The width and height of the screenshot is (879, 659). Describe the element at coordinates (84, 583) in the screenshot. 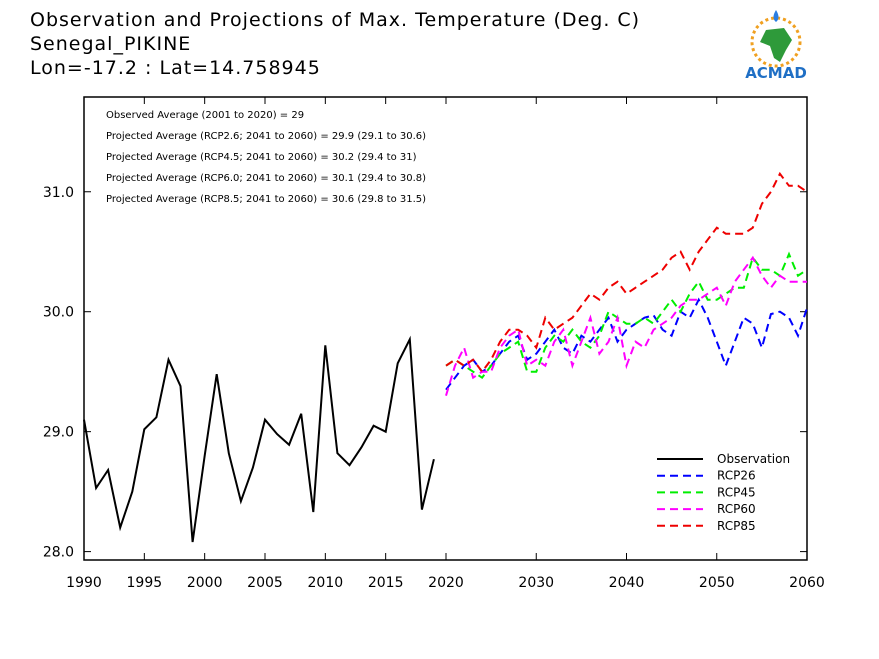

I see `x-tick-label: 1990` at that location.